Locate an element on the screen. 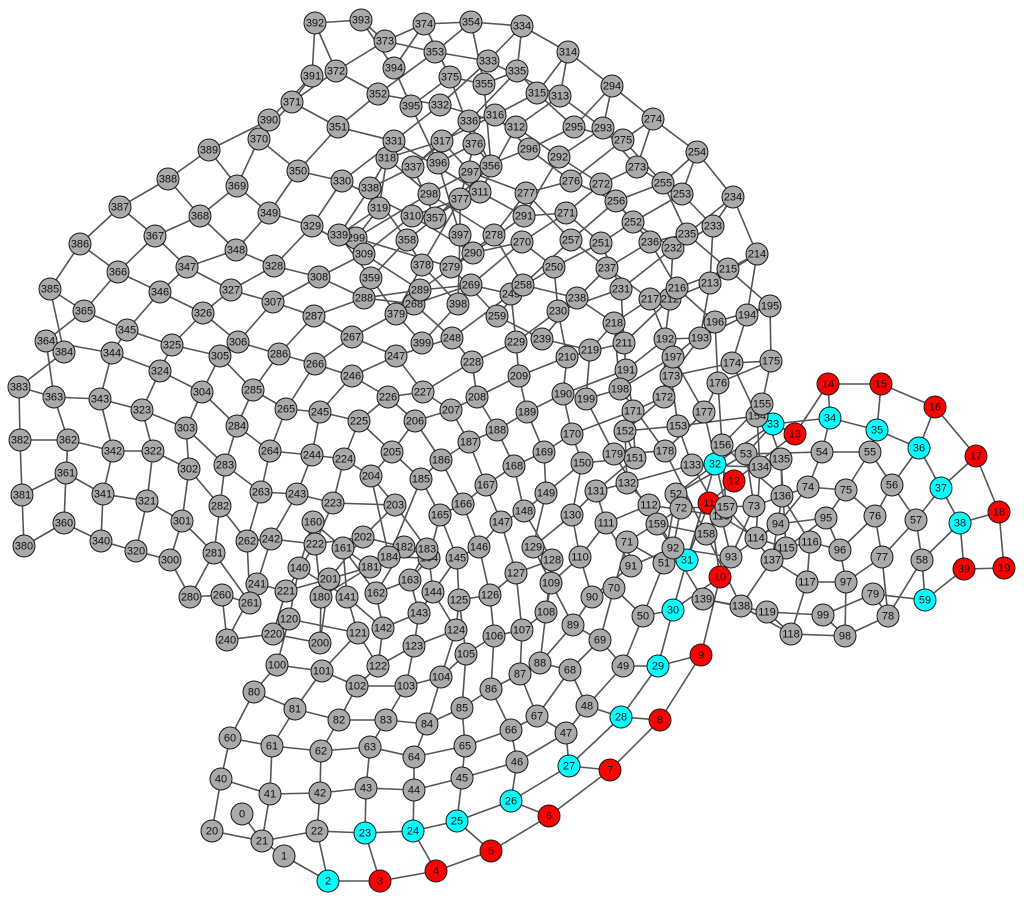  node-346: 346 is located at coordinates (160, 292).